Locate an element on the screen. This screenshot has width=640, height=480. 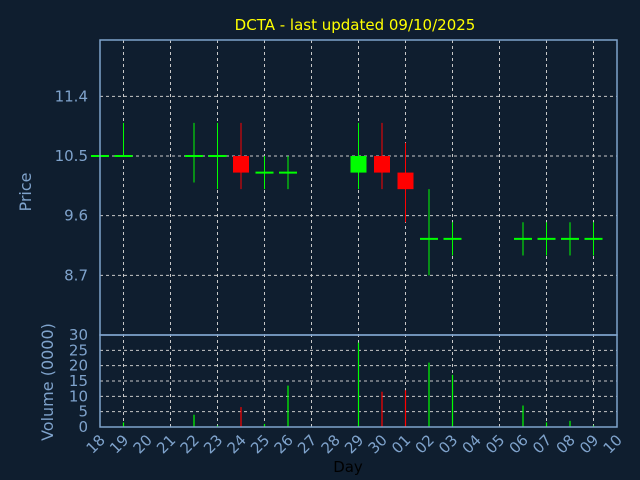
volume-tick-label: 5 is located at coordinates (83, 412).